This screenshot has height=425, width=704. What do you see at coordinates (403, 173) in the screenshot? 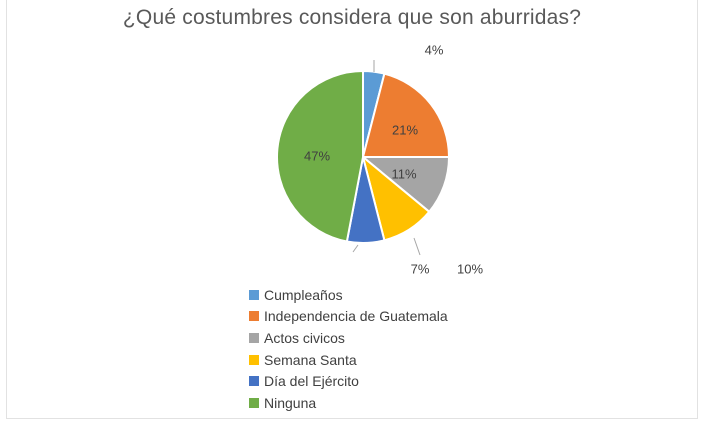
I see `data-label: 11%` at bounding box center [403, 173].